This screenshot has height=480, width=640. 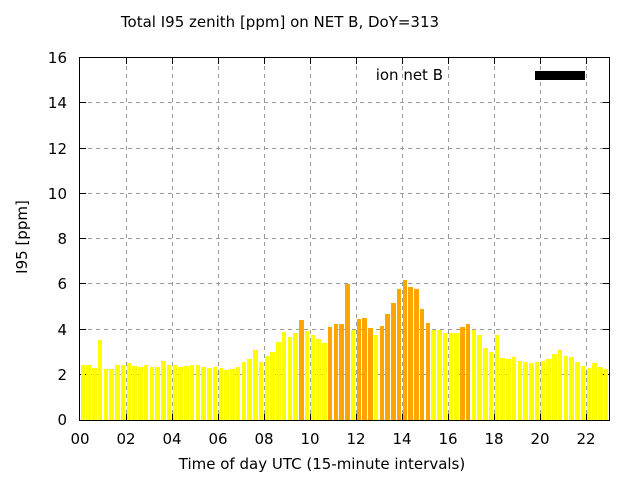 What do you see at coordinates (192, 392) in the screenshot?
I see `bar-04:45` at bounding box center [192, 392].